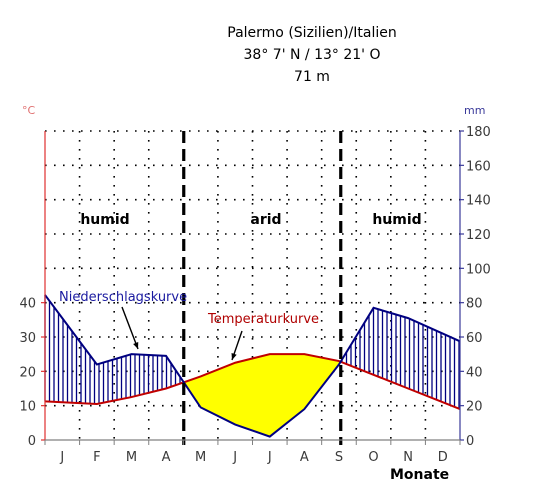 The image size is (540, 496). I want to click on precipitation-arrow, so click(130, 328).